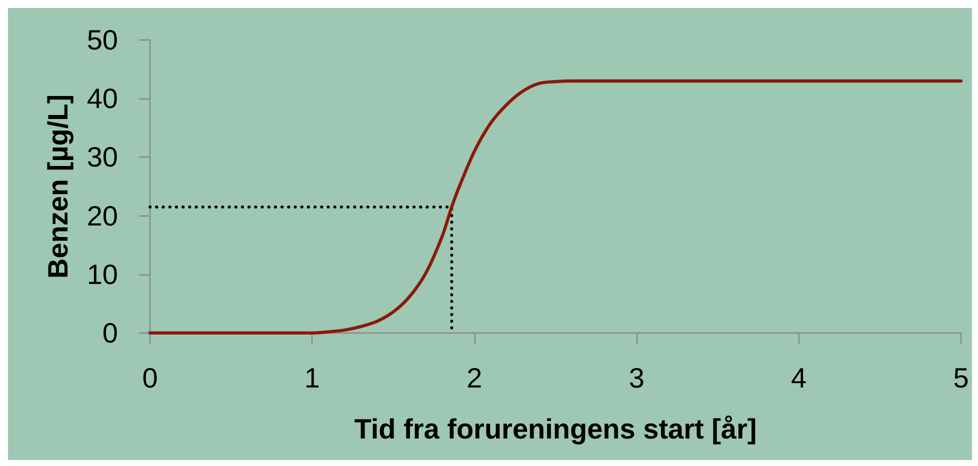 This screenshot has width=978, height=466. What do you see at coordinates (102, 157) in the screenshot?
I see `y-tick-label: 30` at bounding box center [102, 157].